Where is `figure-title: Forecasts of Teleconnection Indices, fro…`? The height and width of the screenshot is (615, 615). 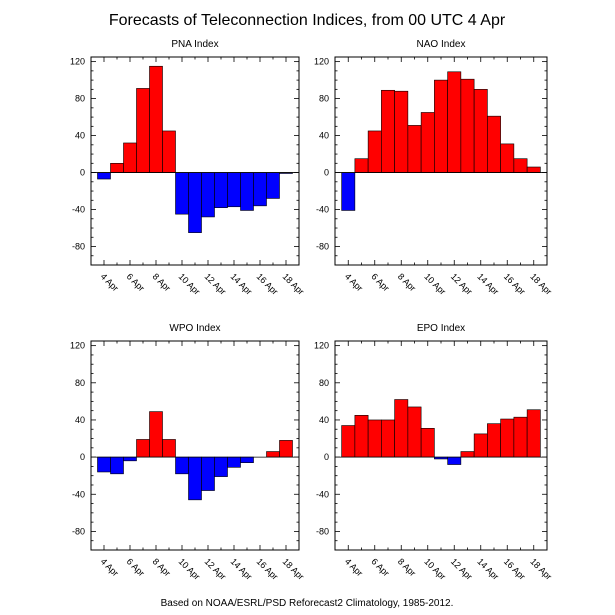
figure-title: Forecasts of Teleconnection Indices, fro… is located at coordinates (307, 20).